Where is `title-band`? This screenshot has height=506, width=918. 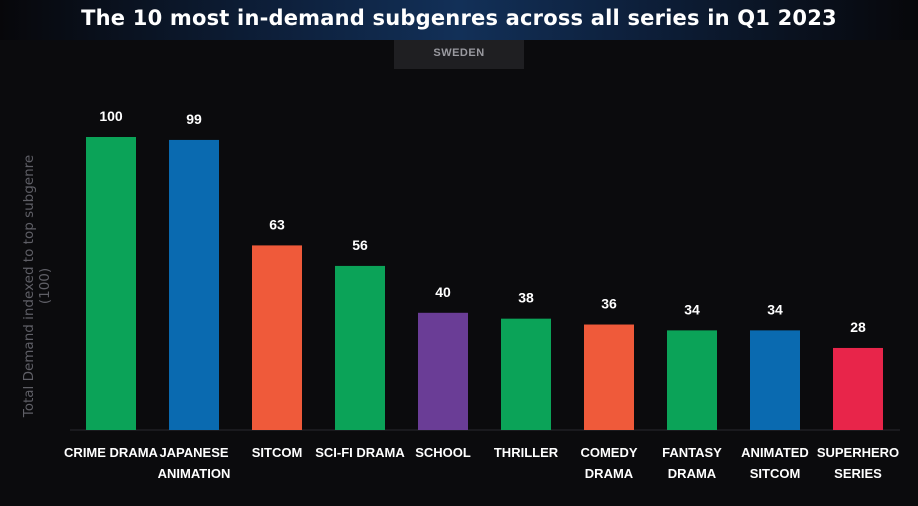
title-band is located at coordinates (459, 20).